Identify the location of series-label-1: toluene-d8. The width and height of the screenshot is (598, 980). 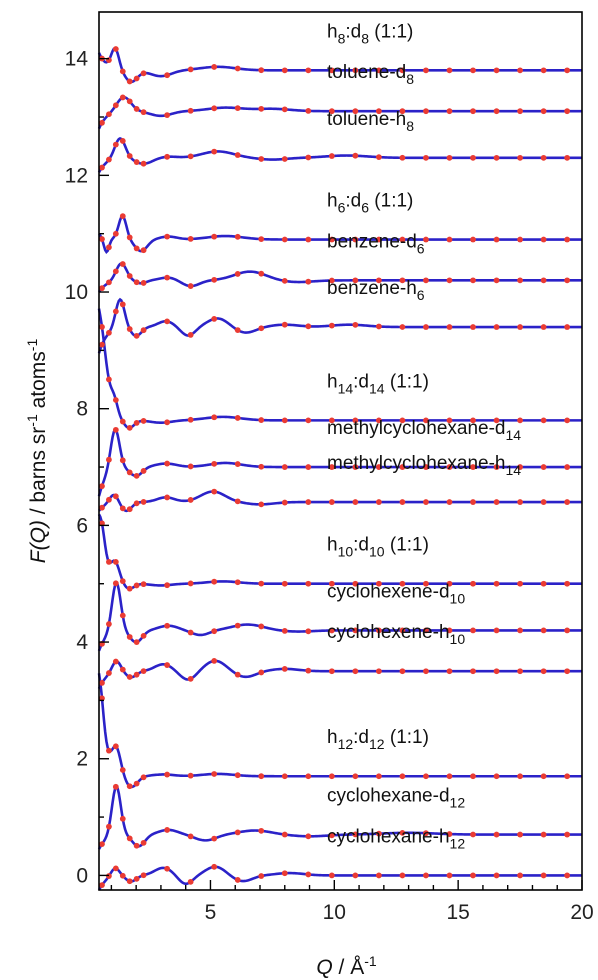
(370, 74).